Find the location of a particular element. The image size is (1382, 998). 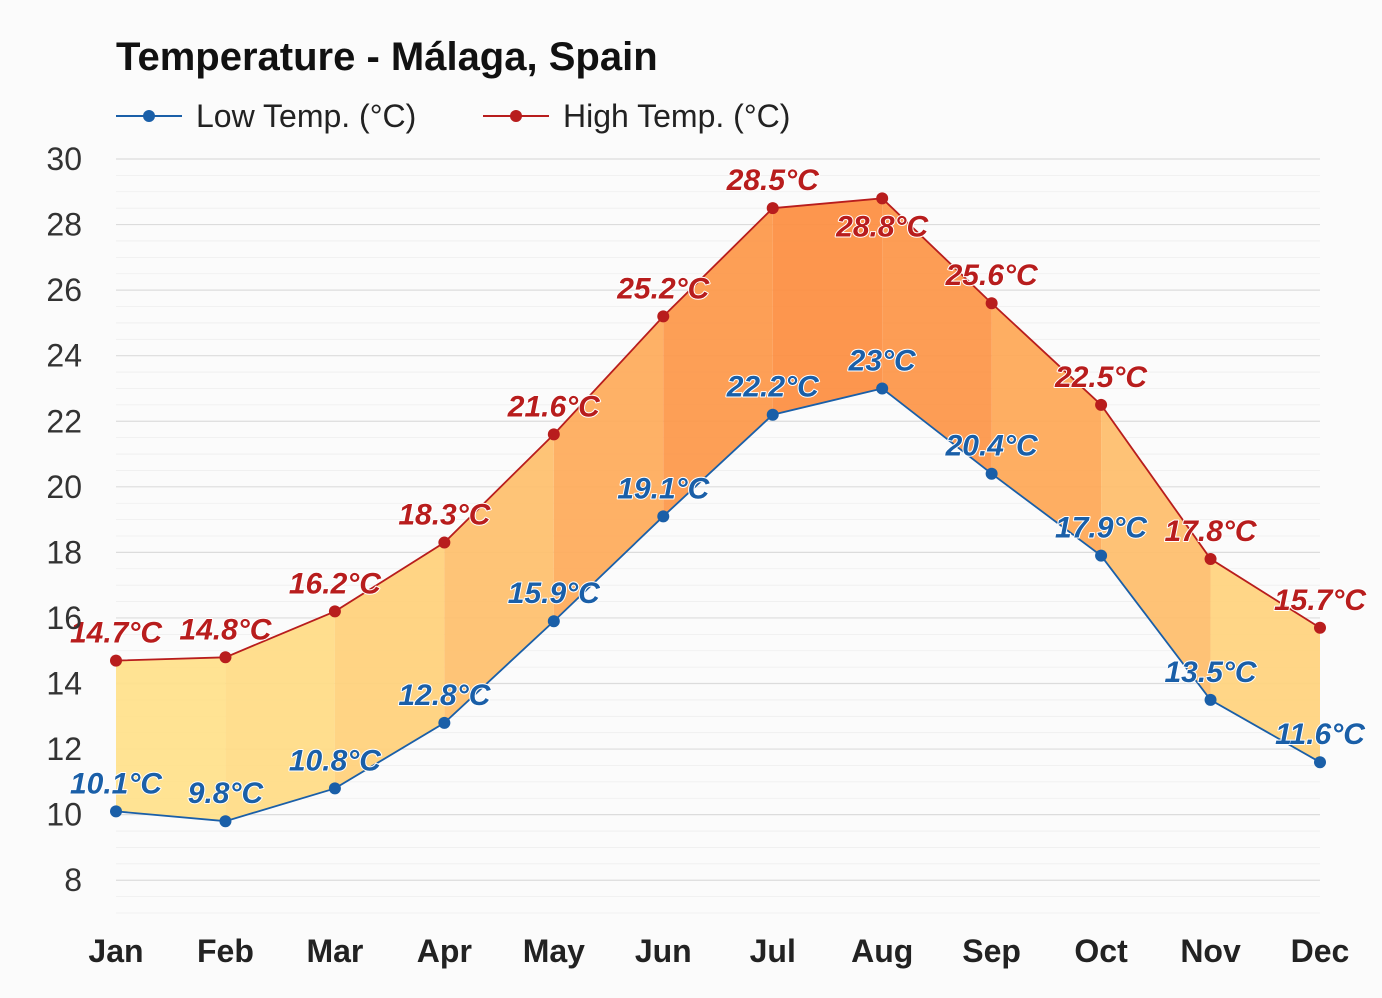

low-point-may is located at coordinates (553, 621).